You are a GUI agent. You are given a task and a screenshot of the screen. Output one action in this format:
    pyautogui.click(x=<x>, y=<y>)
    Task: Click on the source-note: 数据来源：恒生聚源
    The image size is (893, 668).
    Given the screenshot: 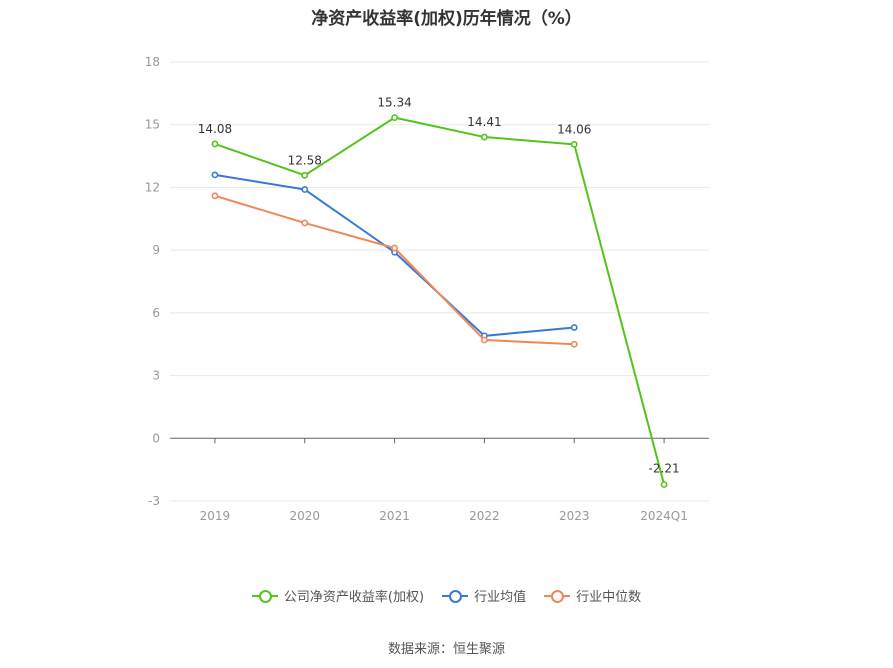 What is the action you would take?
    pyautogui.click(x=446, y=649)
    